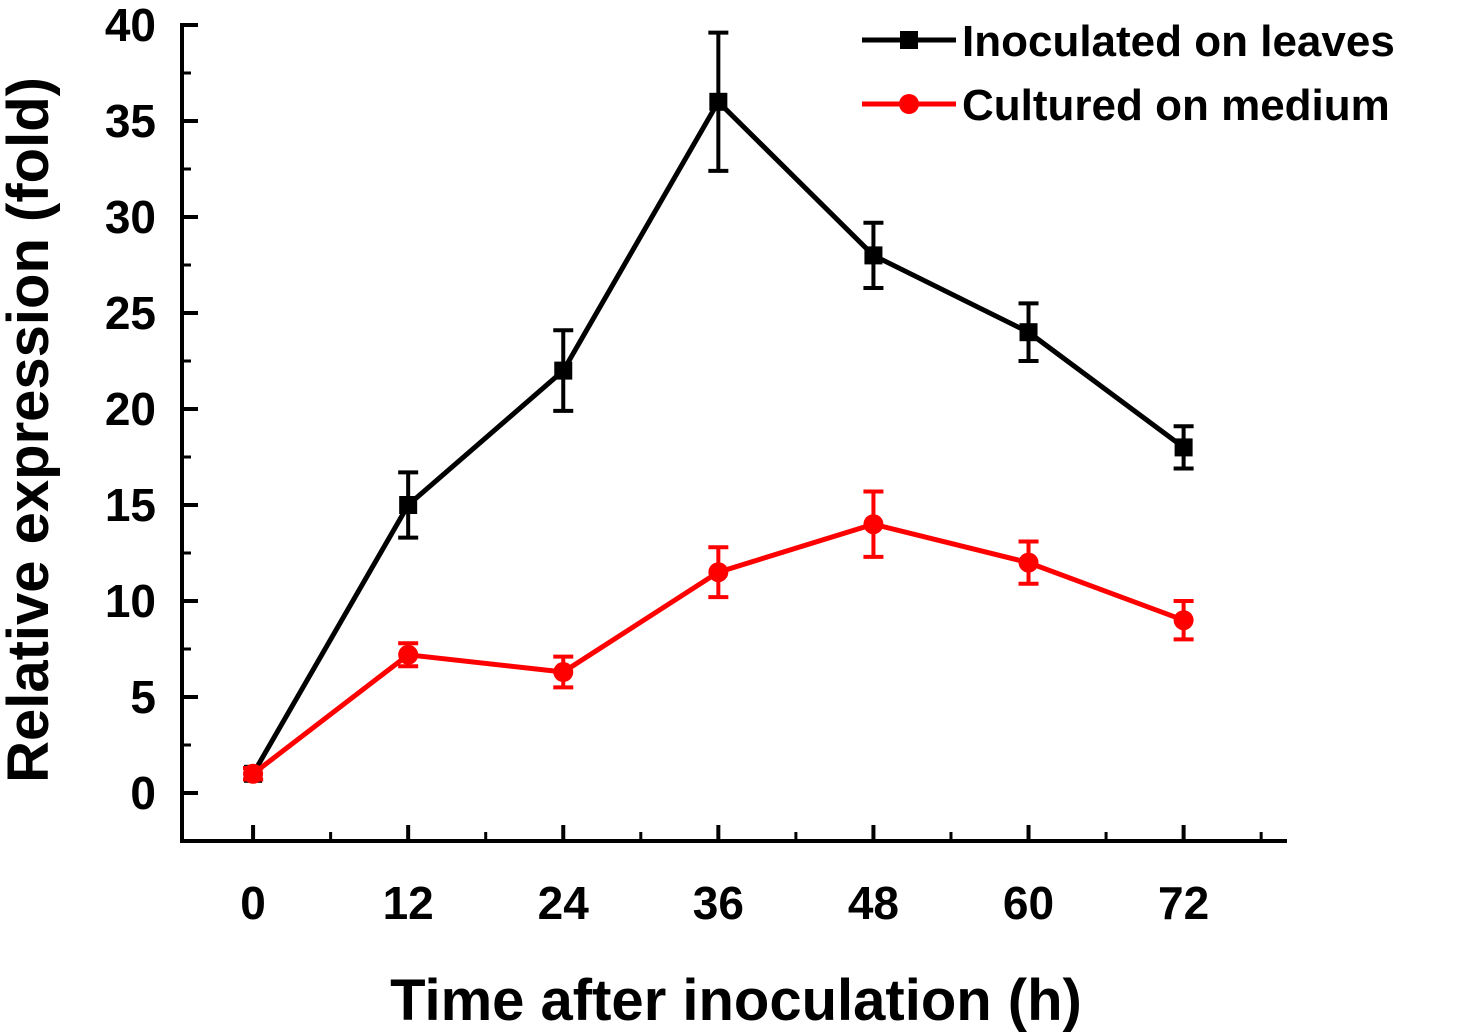 The image size is (1476, 1033). I want to click on x-tick-label: 24, so click(564, 903).